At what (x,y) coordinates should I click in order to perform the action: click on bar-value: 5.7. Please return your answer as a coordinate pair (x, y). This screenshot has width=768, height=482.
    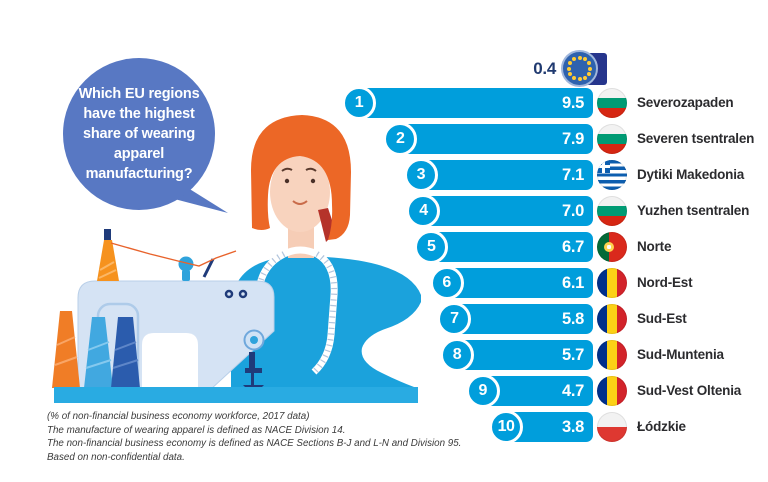
    Looking at the image, I should click on (572, 355).